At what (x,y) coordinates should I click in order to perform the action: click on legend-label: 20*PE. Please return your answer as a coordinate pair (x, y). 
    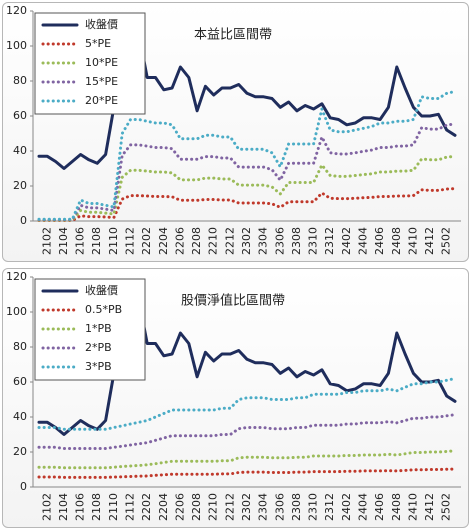
    Looking at the image, I should click on (101, 100).